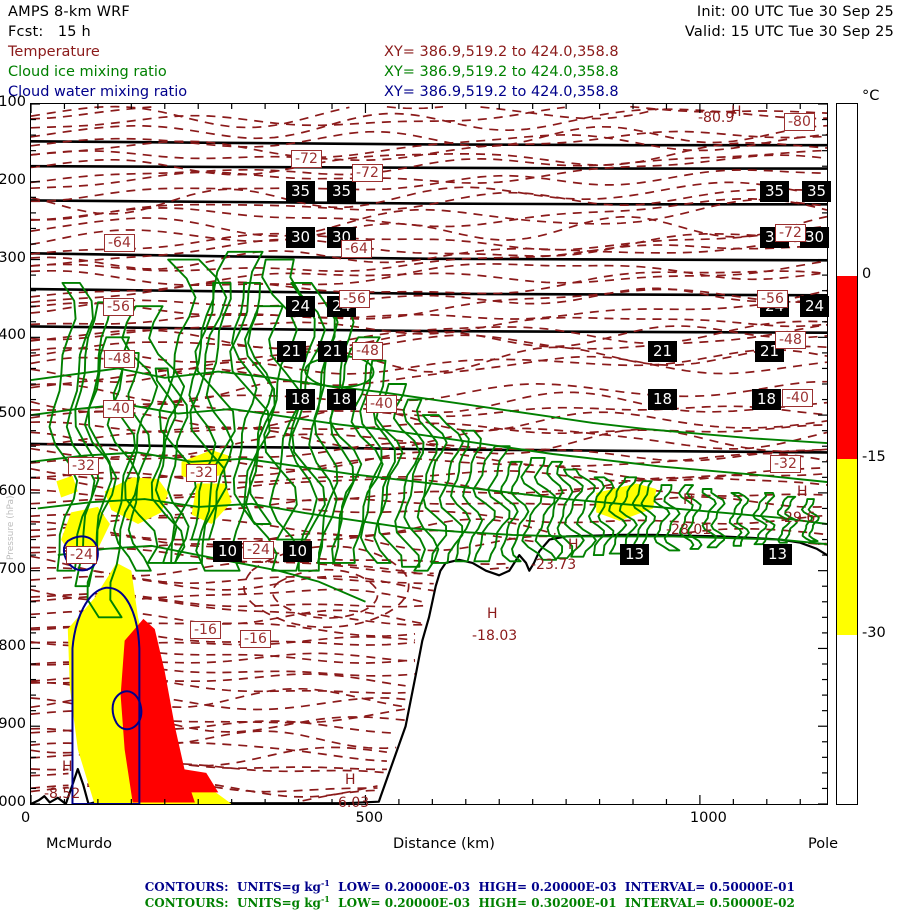 The width and height of the screenshot is (900, 924). I want to click on field-label-cloud-ice: Cloud ice mixing ratio, so click(87, 72).